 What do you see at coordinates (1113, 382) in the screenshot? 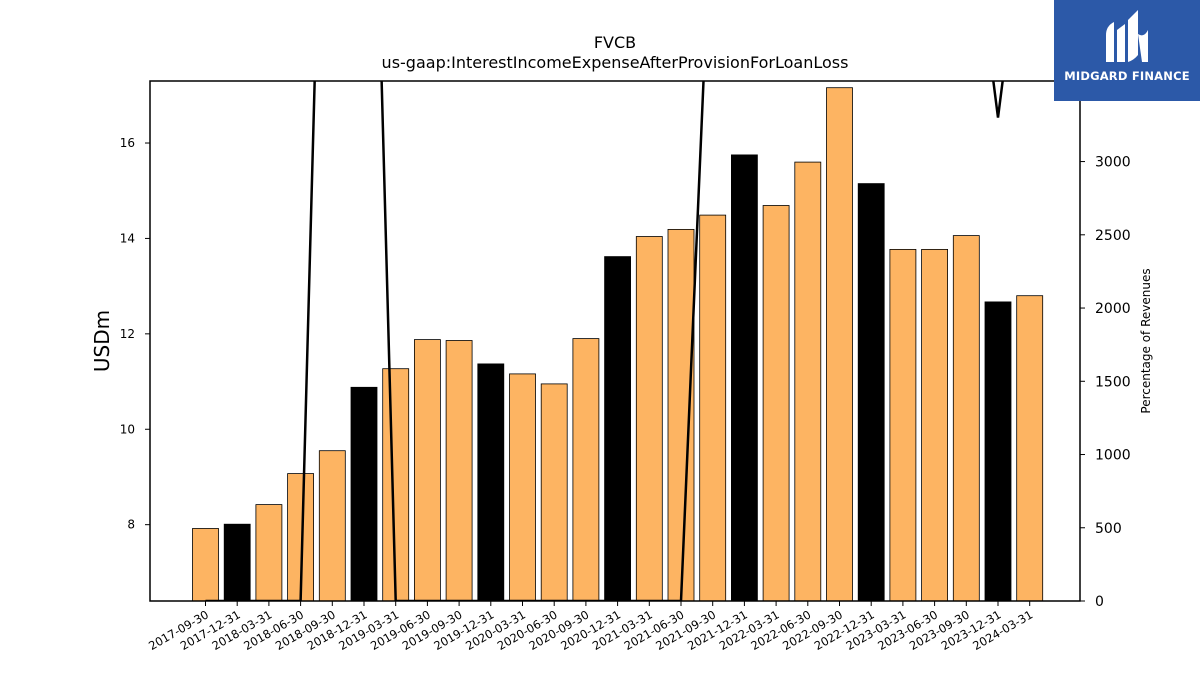
I see `y2-tick-label: 1500` at bounding box center [1113, 382].